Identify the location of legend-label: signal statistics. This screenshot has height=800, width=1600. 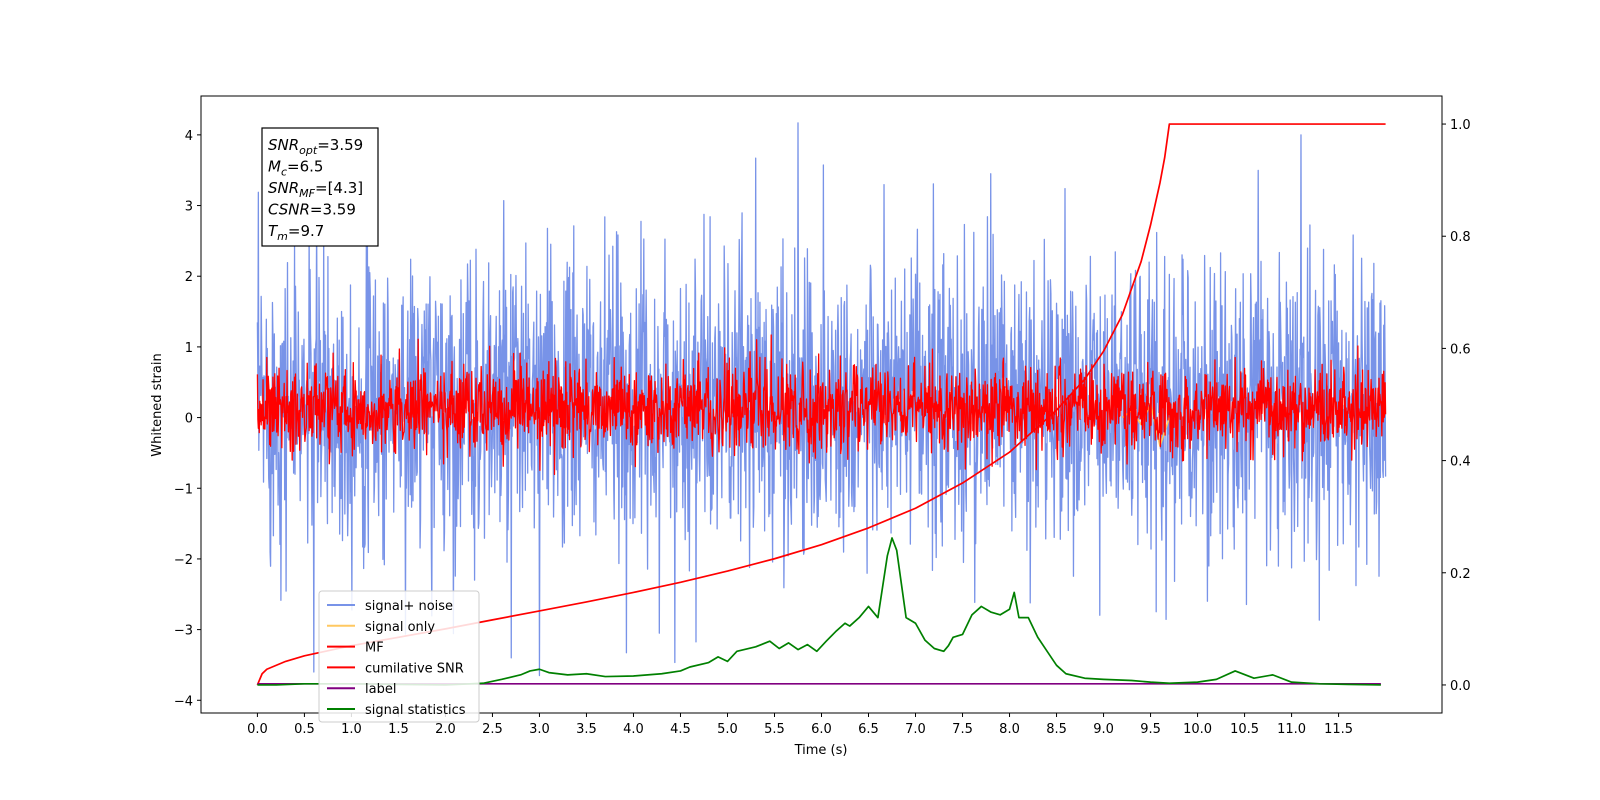
(415, 710).